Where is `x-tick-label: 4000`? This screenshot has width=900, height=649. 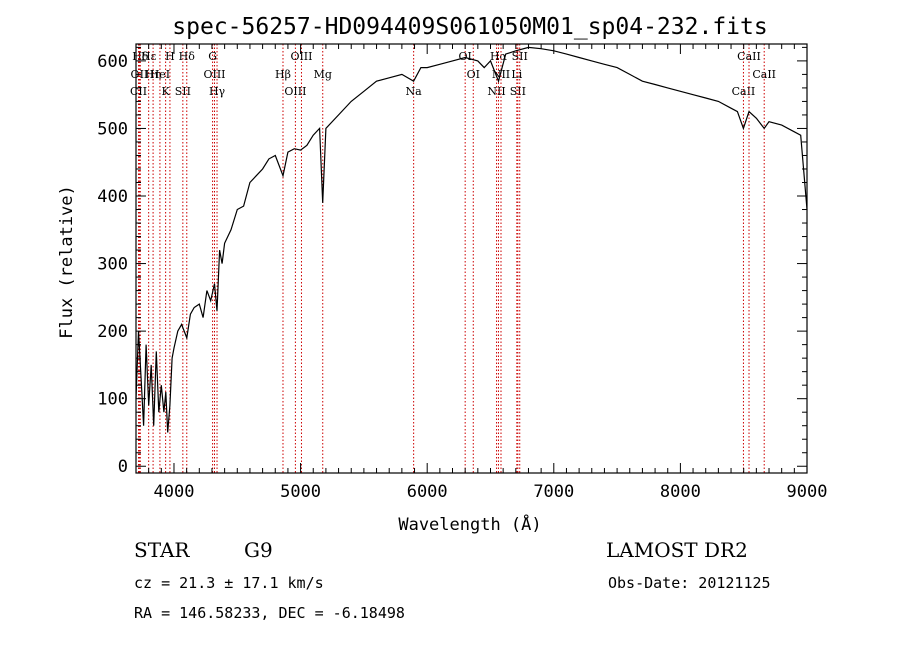
x-tick-label: 4000 is located at coordinates (174, 492).